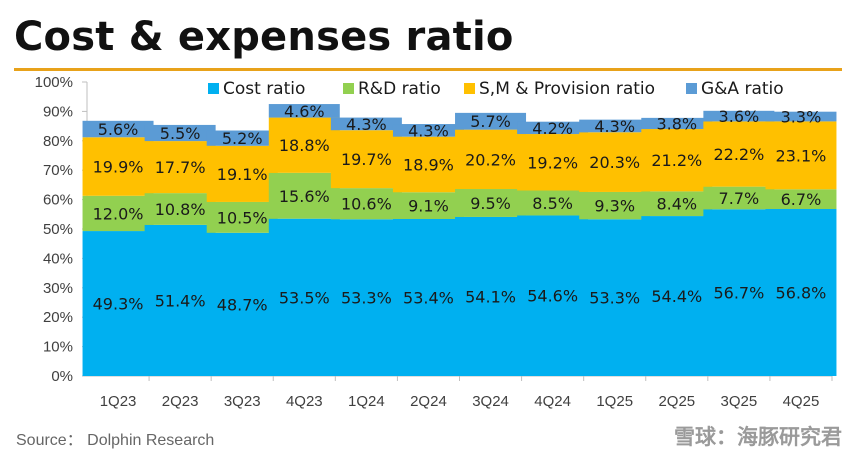  I want to click on data-label: 9.1%, so click(428, 206).